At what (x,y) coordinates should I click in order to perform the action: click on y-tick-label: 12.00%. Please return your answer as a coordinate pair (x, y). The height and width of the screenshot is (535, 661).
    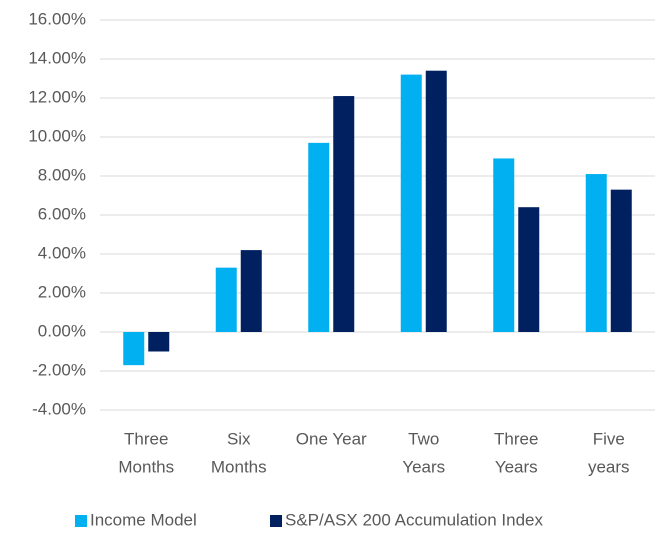
    Looking at the image, I should click on (57, 96).